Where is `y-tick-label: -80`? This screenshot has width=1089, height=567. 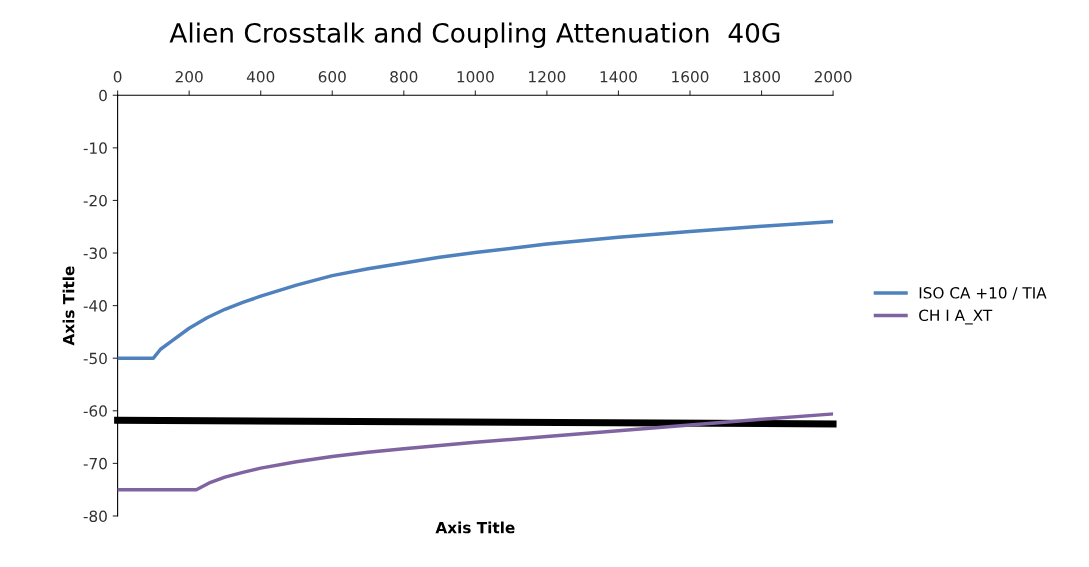 y-tick-label: -80 is located at coordinates (95, 516).